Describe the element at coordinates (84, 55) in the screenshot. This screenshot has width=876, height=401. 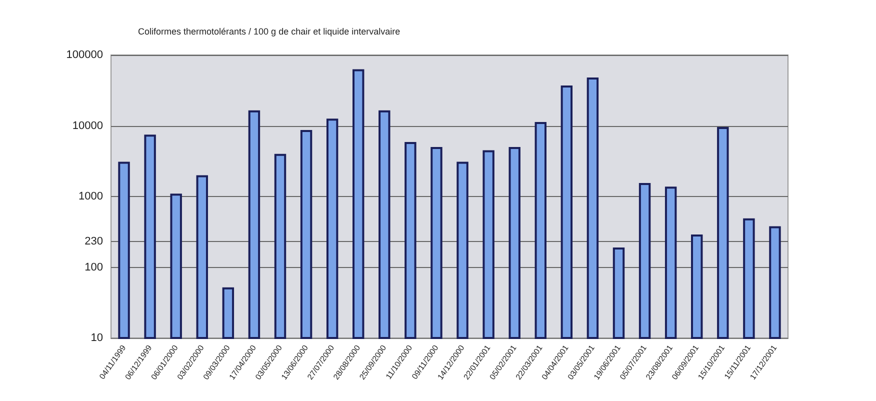
I see `y-tick-label: 100000` at that location.